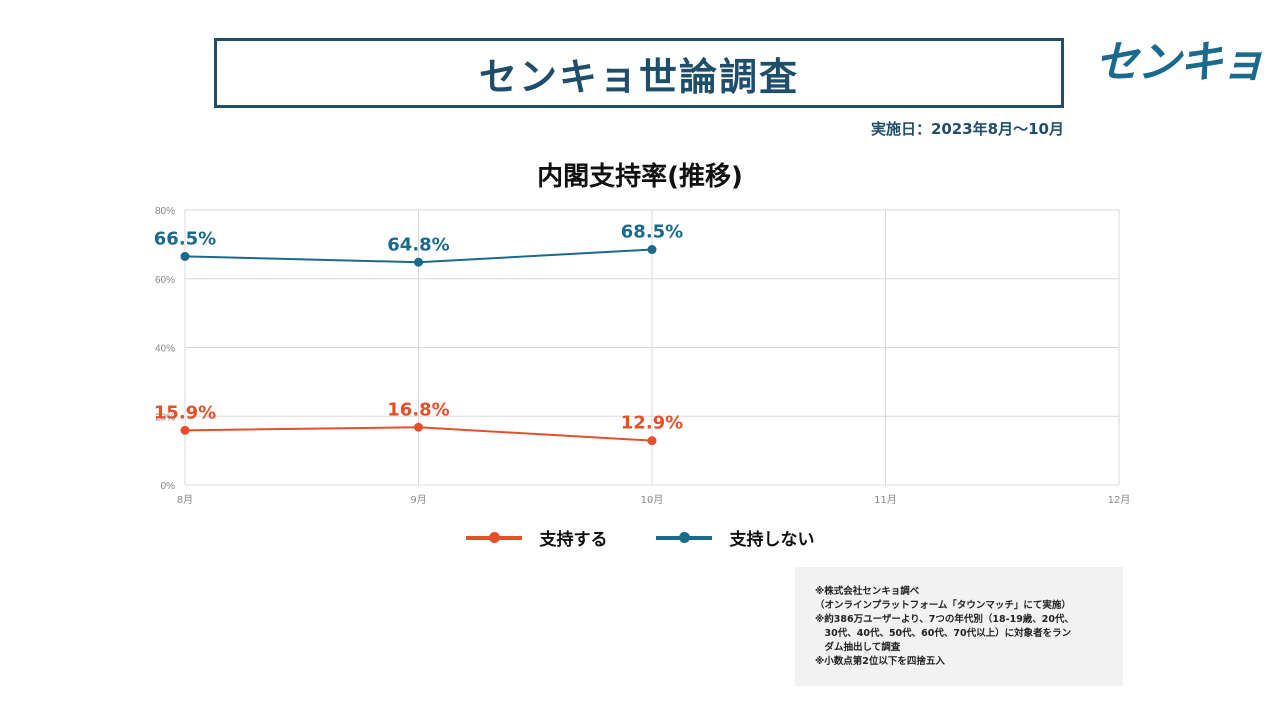 This screenshot has height=720, width=1280. Describe the element at coordinates (165, 280) in the screenshot. I see `y-tick-label: 60%` at that location.